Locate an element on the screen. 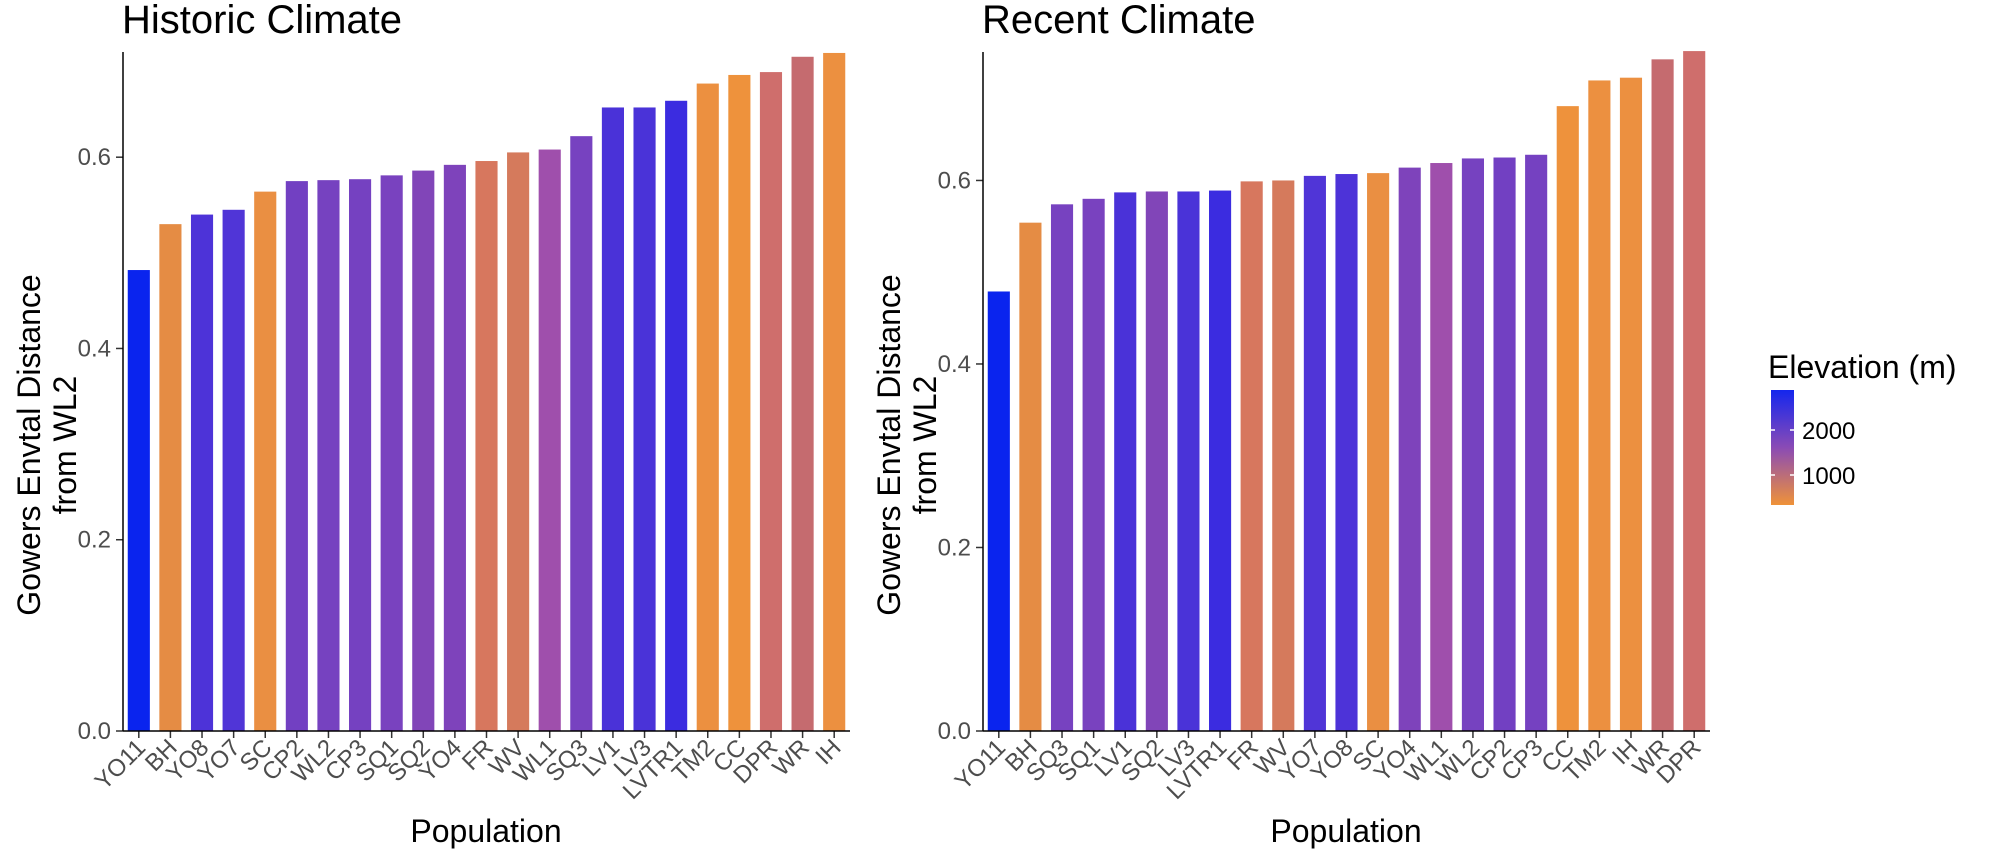  x-tick-label-ih: IH is located at coordinates (828, 752).